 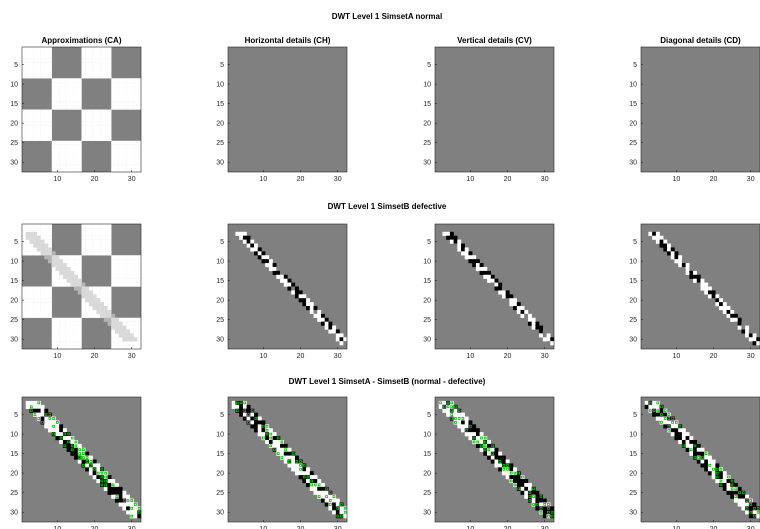 What do you see at coordinates (14, 143) in the screenshot?
I see `y-tick-label: 25` at bounding box center [14, 143].